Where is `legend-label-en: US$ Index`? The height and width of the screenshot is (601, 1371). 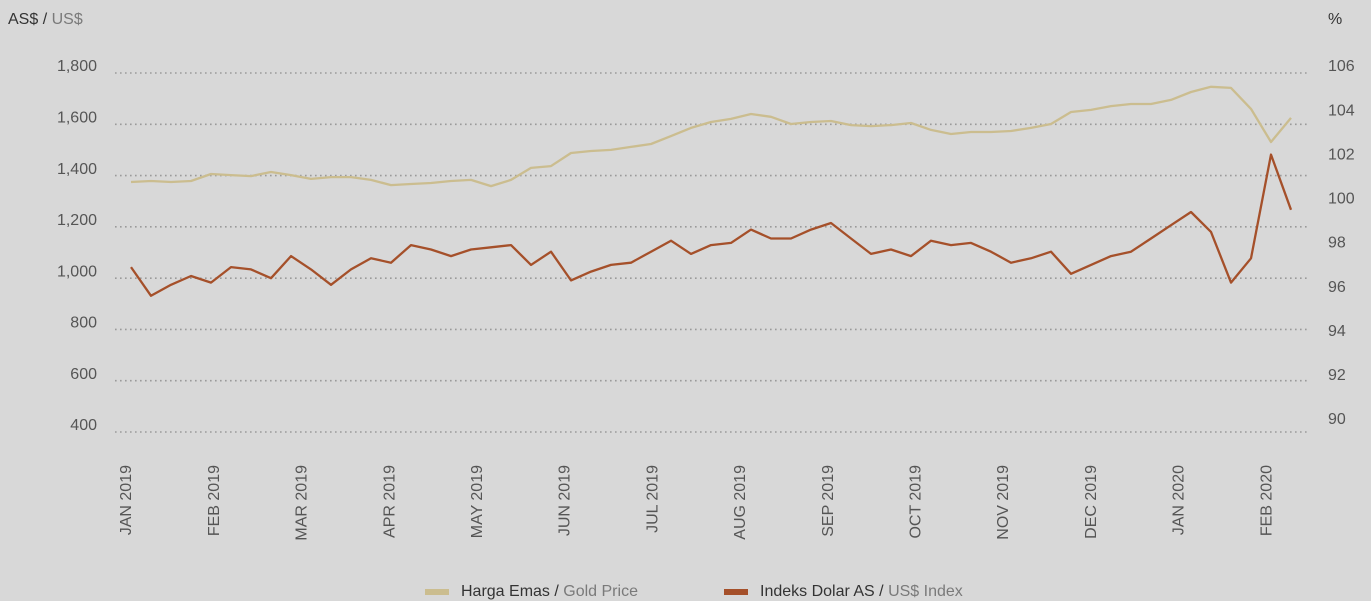 legend-label-en: US$ Index is located at coordinates (925, 591).